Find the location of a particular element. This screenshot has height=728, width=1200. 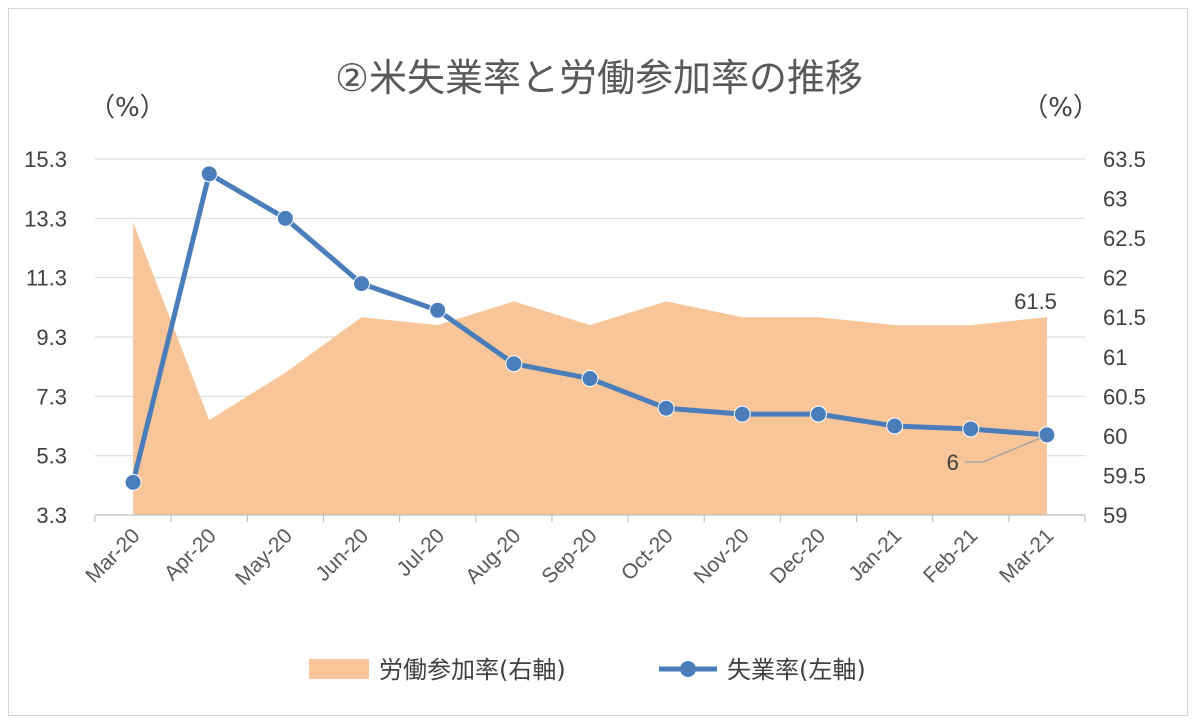

left-axis-ticks: 3.3 5.3 7.3 9.3 11.3 13.3 15.3 is located at coordinates (45, 337).